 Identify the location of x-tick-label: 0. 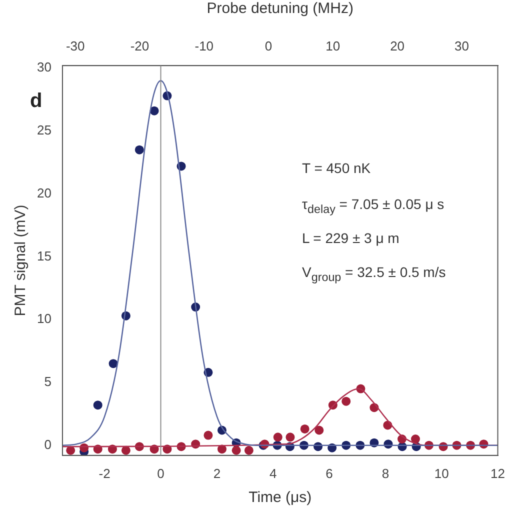
(160, 473).